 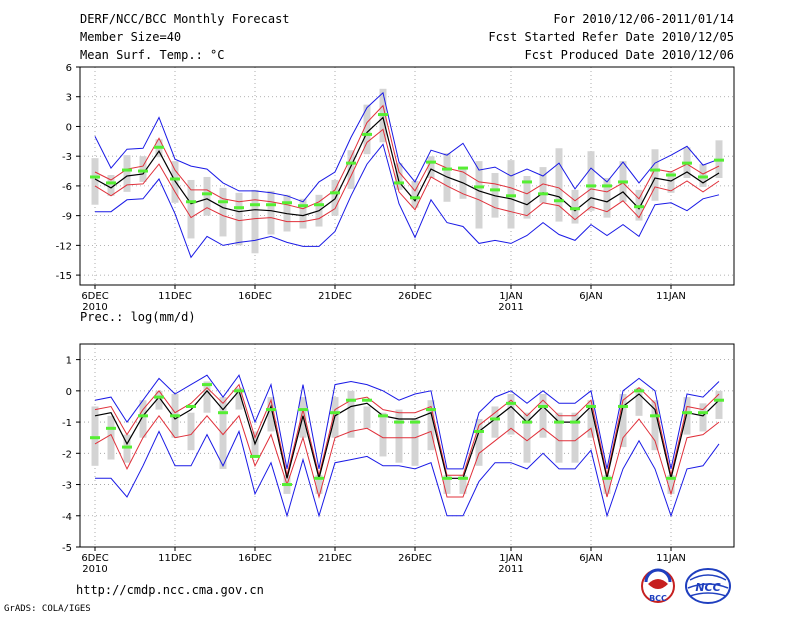 What do you see at coordinates (67, 454) in the screenshot?
I see `prec-ytick-label: -2` at bounding box center [67, 454].